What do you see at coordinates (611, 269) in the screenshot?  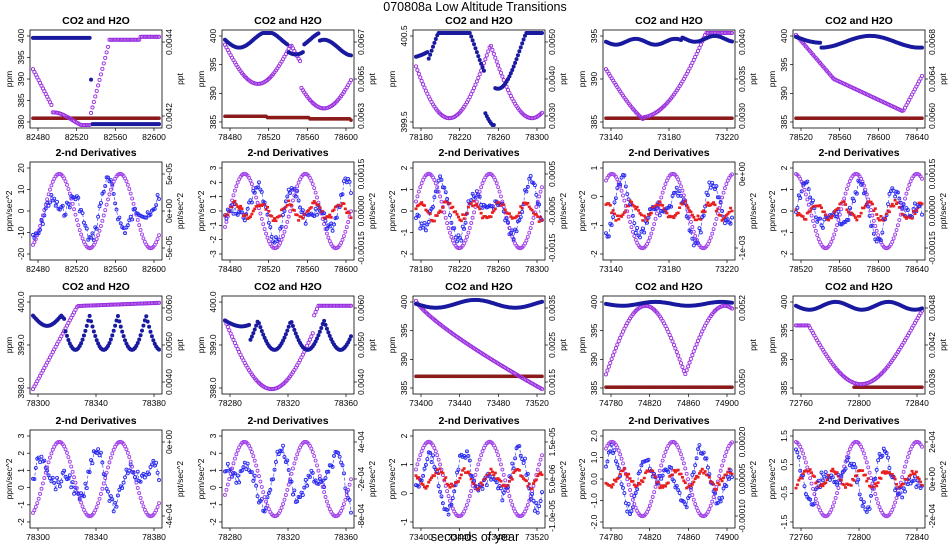 I see `x-tick-label: 73140` at bounding box center [611, 269].